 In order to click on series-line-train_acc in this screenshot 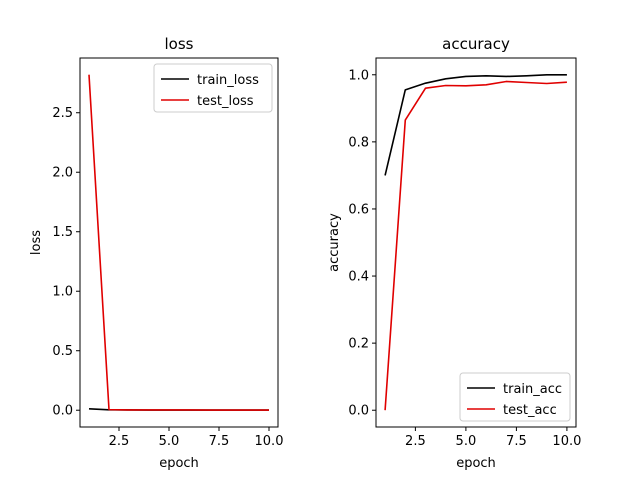, I will do `click(475, 124)`.